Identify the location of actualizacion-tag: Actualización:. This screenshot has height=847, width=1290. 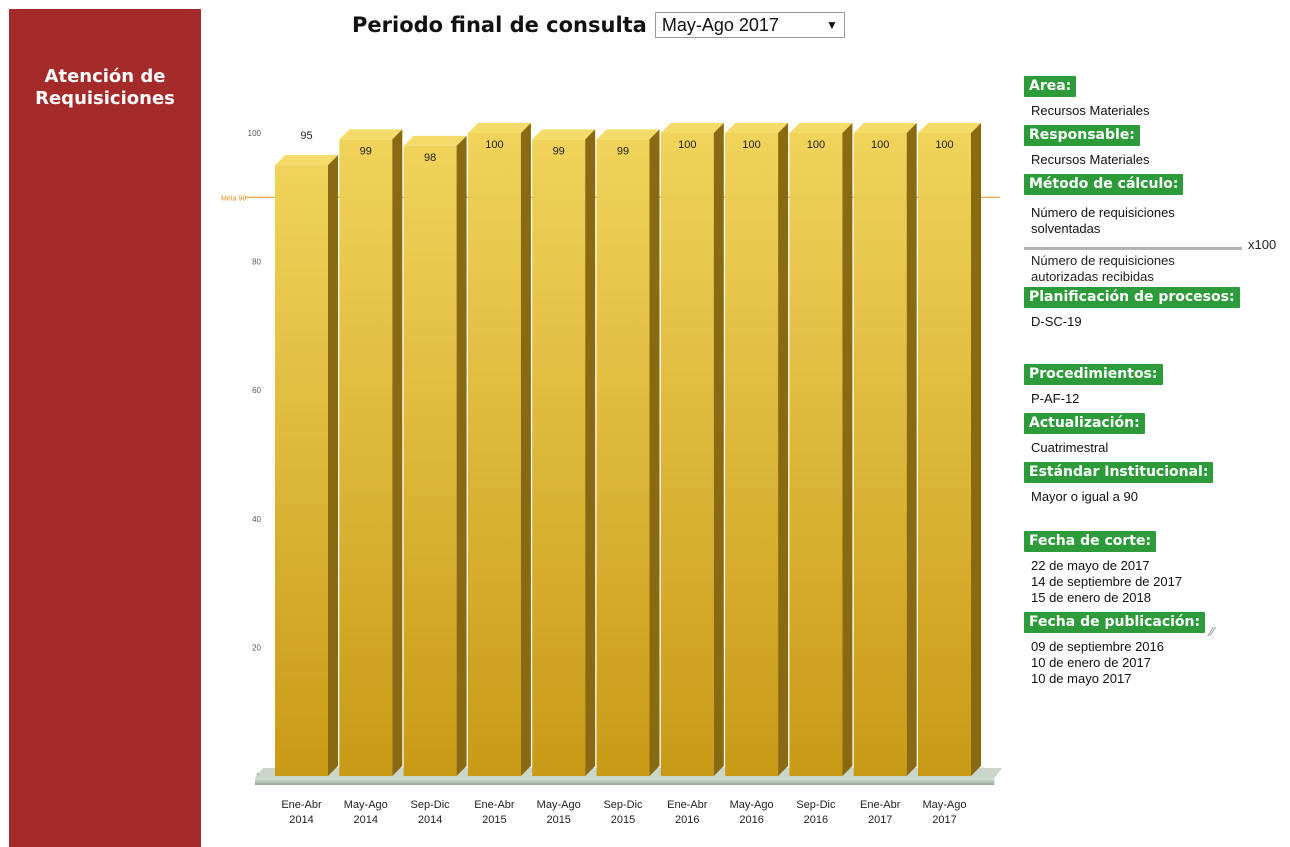
(1084, 423).